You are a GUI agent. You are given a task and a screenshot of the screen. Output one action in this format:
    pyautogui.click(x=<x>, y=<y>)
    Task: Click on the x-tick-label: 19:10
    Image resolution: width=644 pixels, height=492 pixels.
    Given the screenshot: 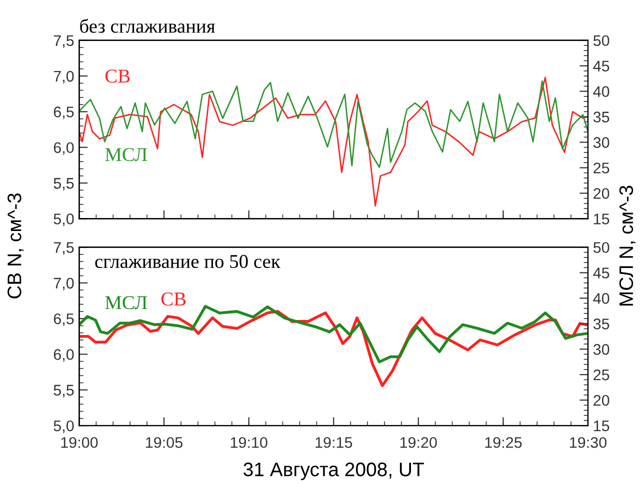 What is the action you would take?
    pyautogui.click(x=249, y=442)
    